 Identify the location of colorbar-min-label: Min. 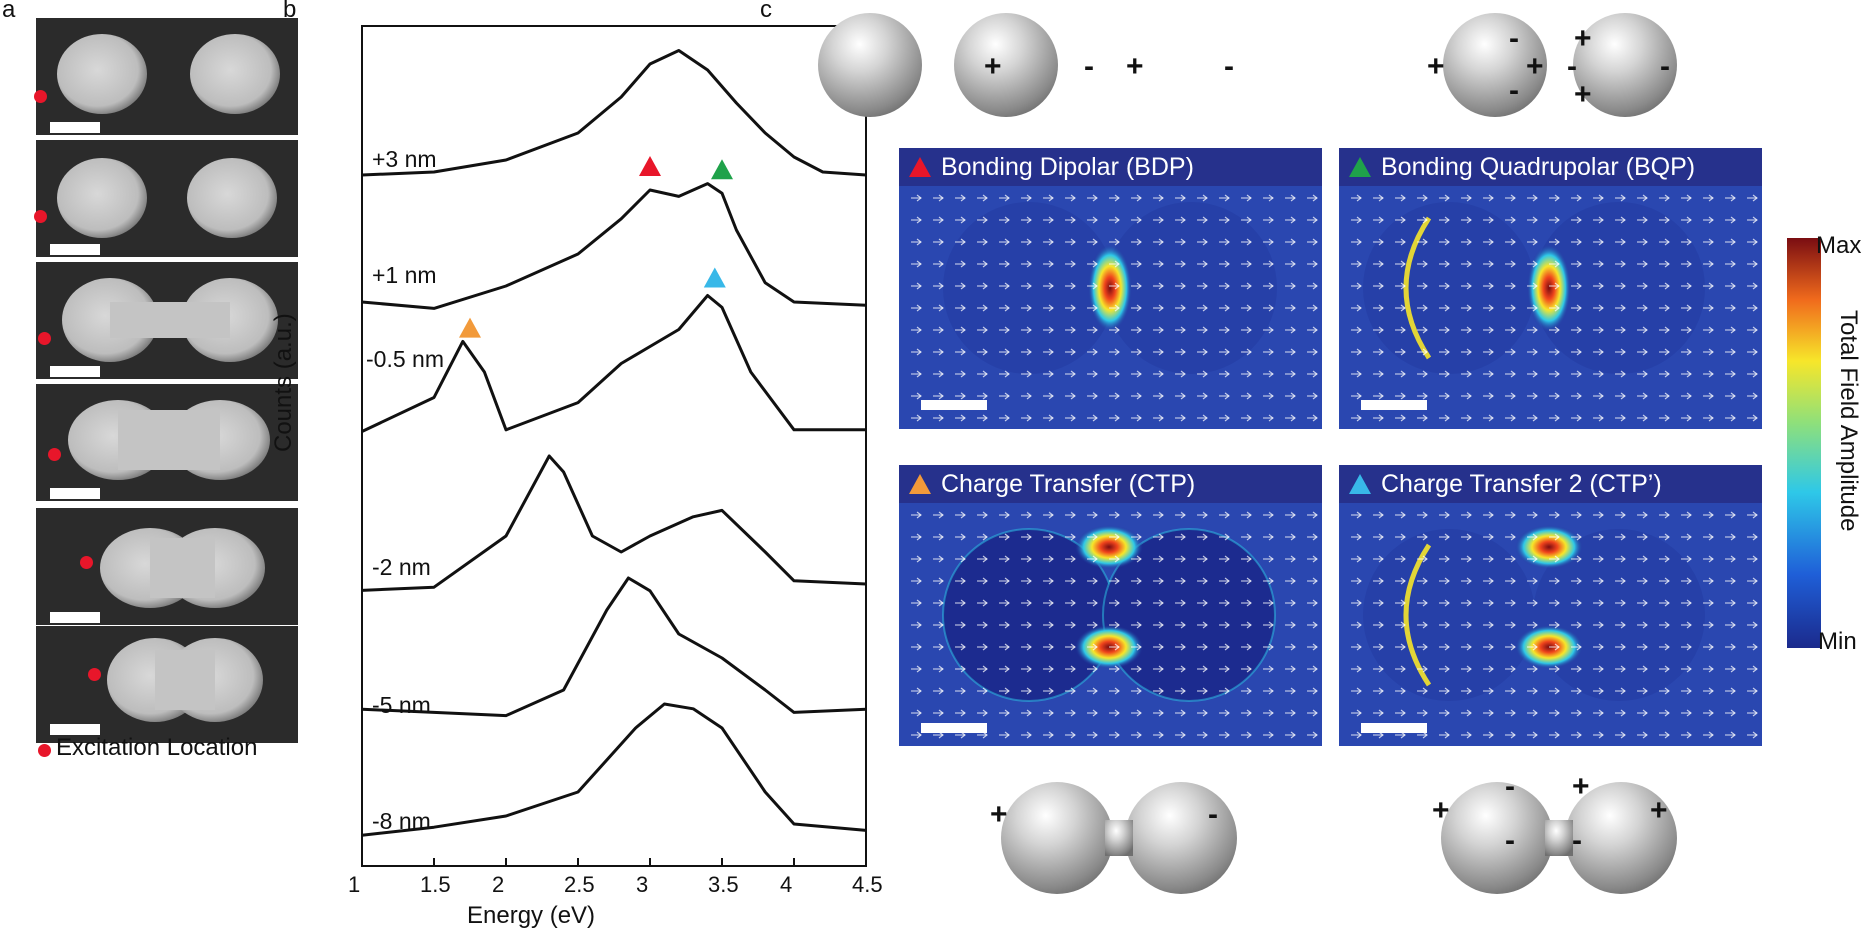
(1837, 641).